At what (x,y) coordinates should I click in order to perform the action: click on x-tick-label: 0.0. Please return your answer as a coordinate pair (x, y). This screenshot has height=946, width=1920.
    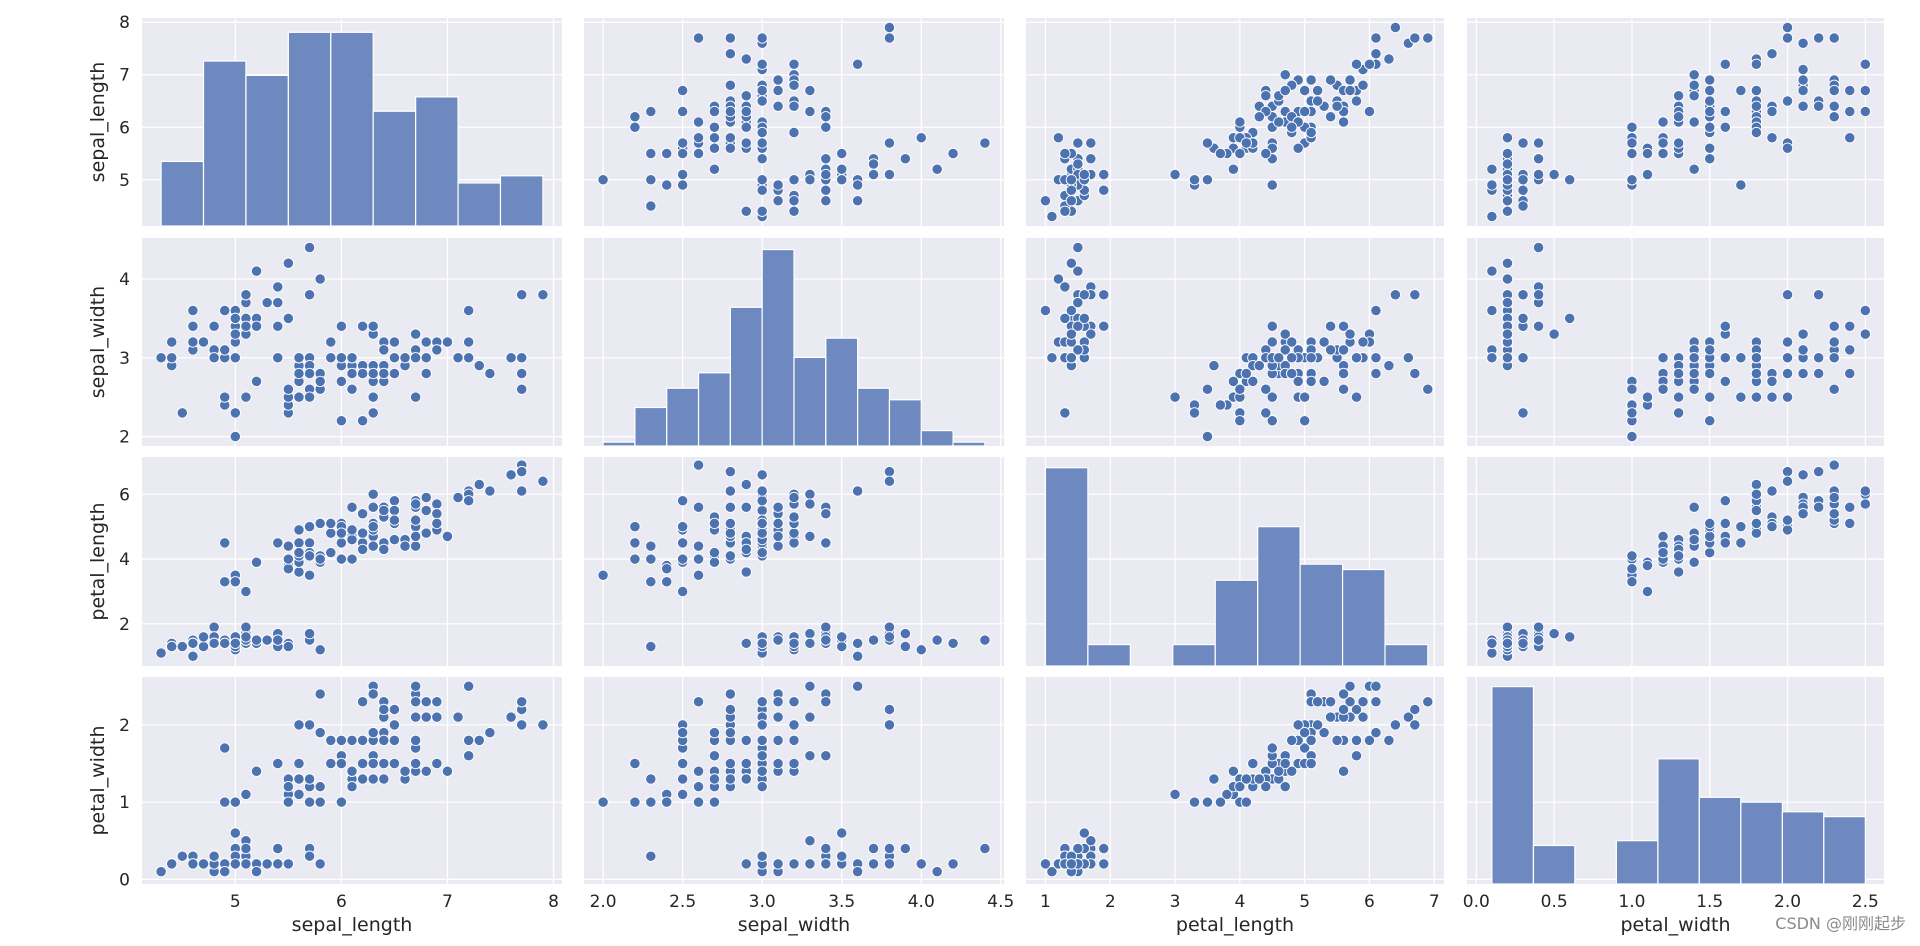
    Looking at the image, I should click on (1476, 902).